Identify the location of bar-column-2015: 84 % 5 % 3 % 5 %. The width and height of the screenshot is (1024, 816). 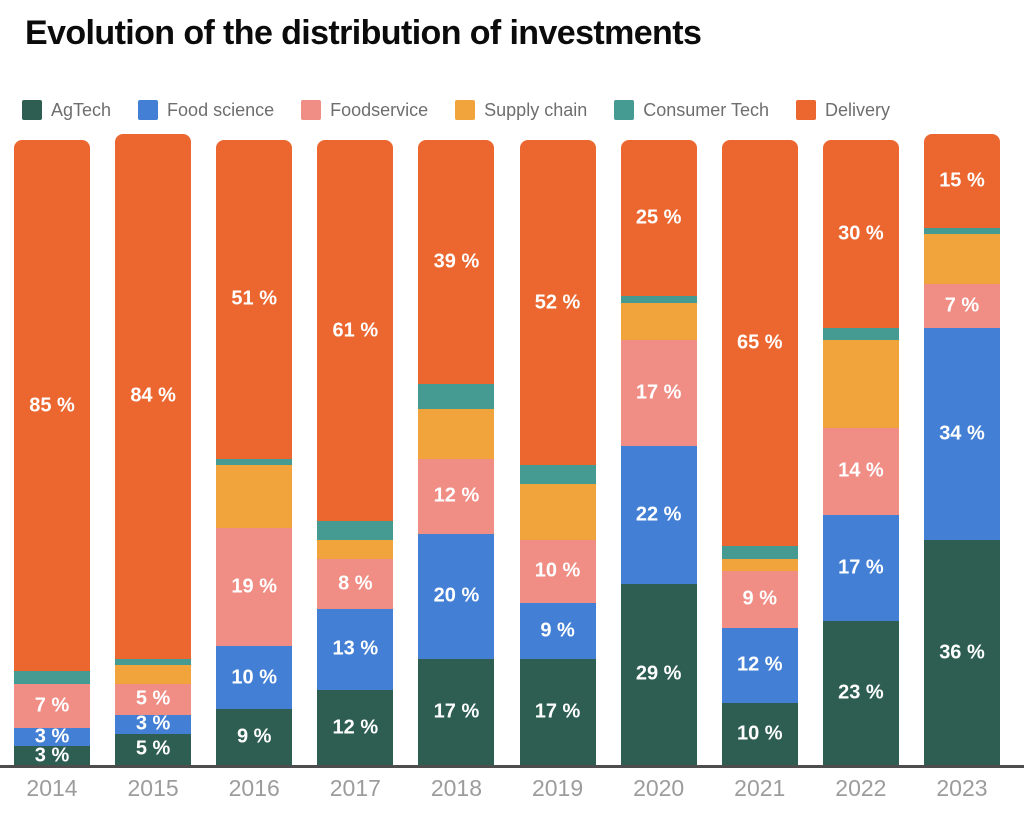
(153, 449).